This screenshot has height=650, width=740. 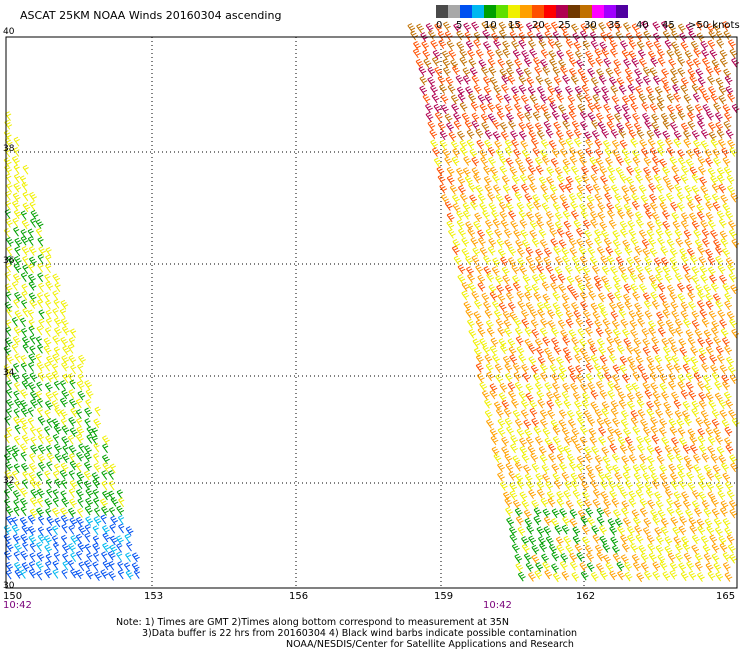 What do you see at coordinates (574, 11) in the screenshot?
I see `legend-swatch` at bounding box center [574, 11].